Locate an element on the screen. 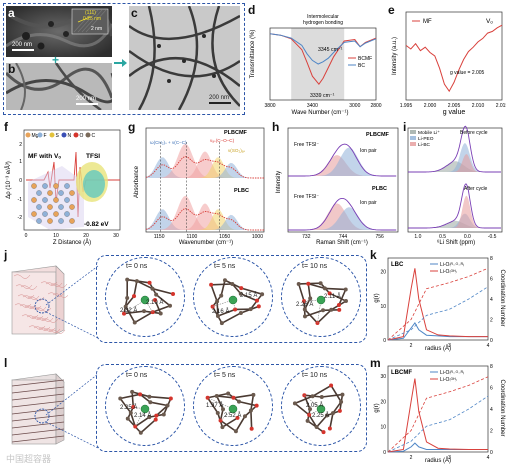 Image resolution: width=507 pixels, height=467 pixels. panel-label-k: k is located at coordinates (373, 255).